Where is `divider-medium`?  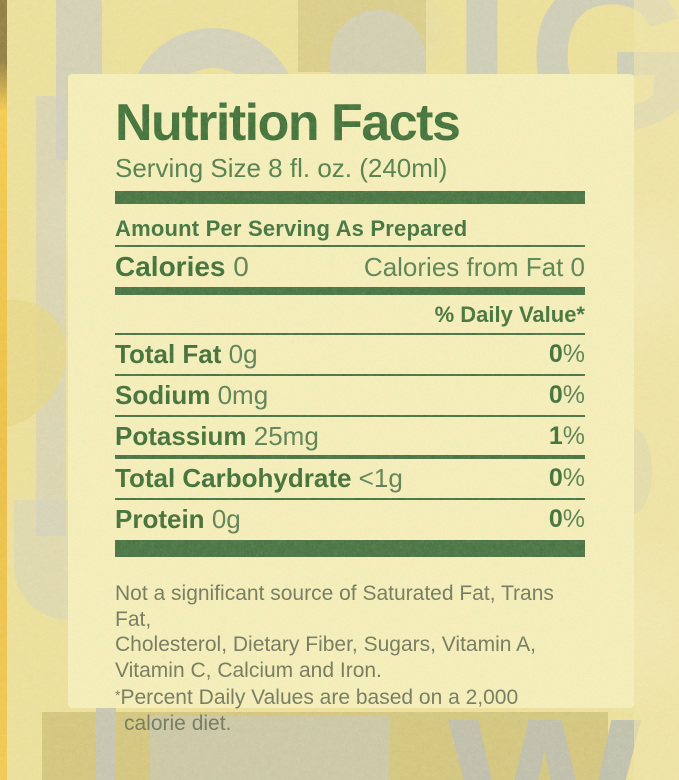 divider-medium is located at coordinates (350, 291).